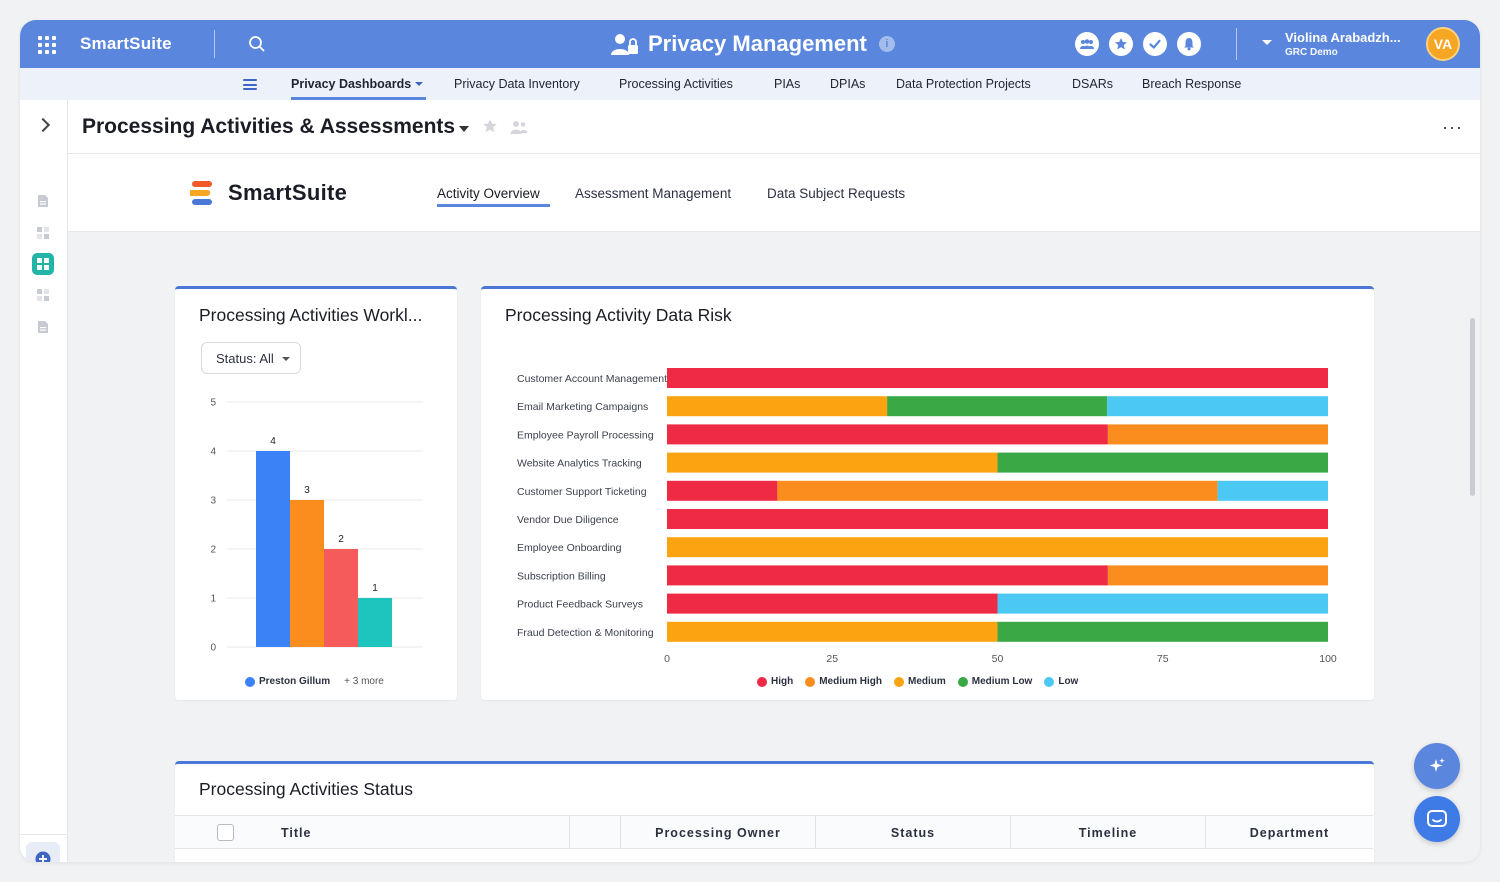  What do you see at coordinates (257, 44) in the screenshot?
I see `search-icon` at bounding box center [257, 44].